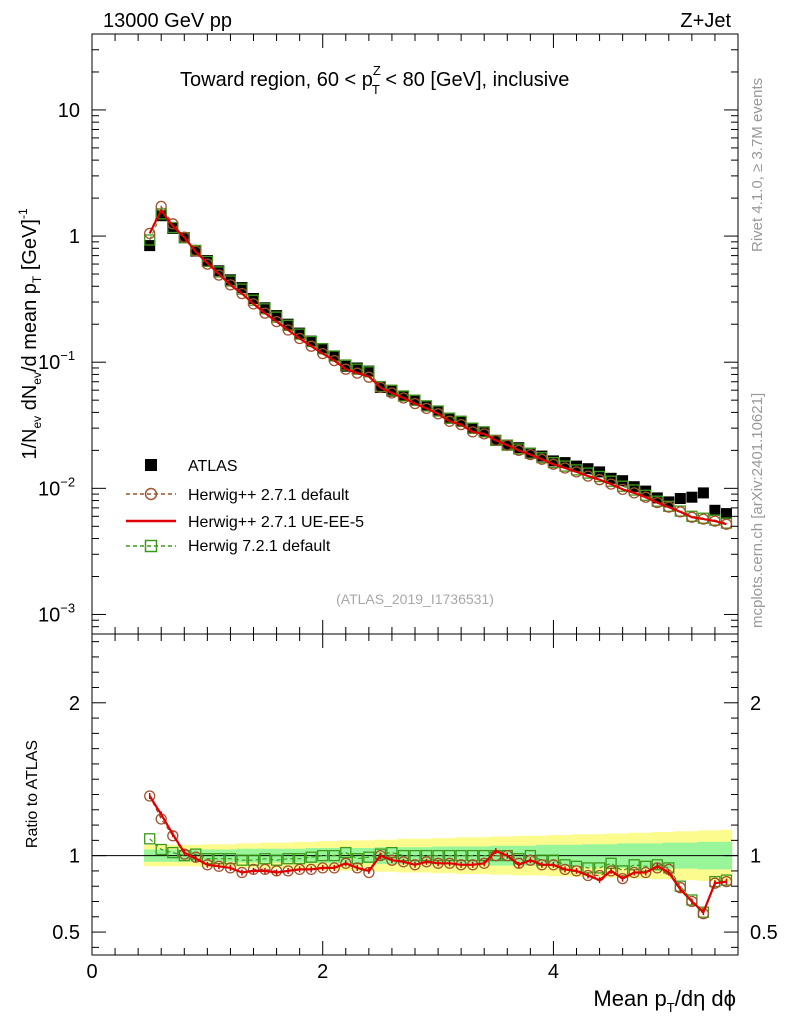 This screenshot has width=786, height=1024. Describe the element at coordinates (377, 70) in the screenshot. I see `plot-title-sup: Z` at that location.